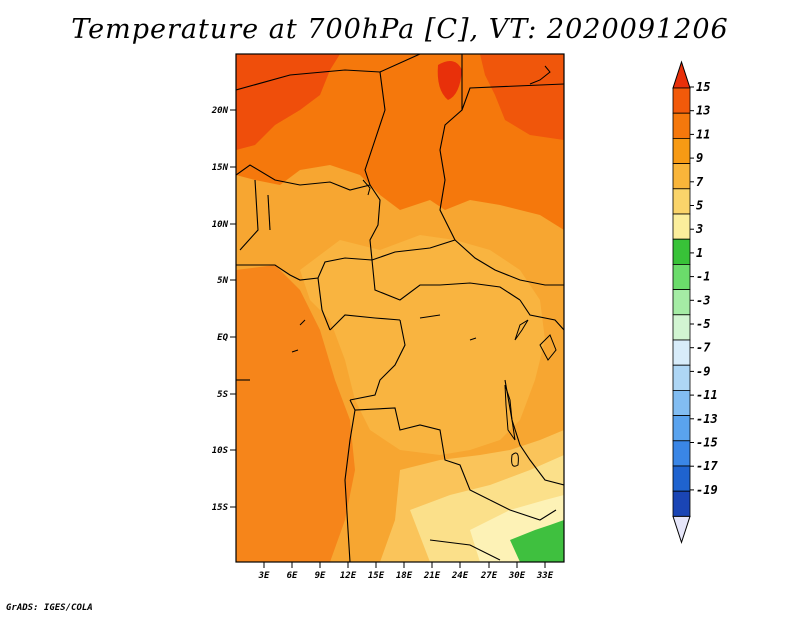 The height and width of the screenshot is (618, 800). What do you see at coordinates (220, 168) in the screenshot?
I see `lat-label: 15N` at bounding box center [220, 168].